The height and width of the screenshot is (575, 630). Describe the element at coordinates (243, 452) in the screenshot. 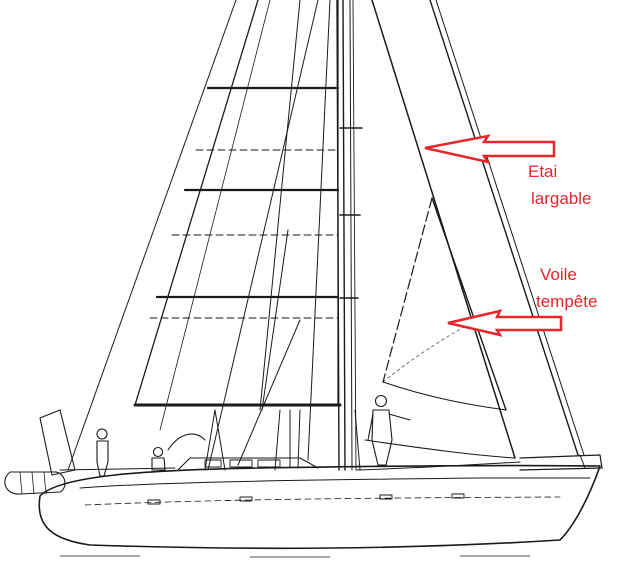

I see `deckhouse` at that location.